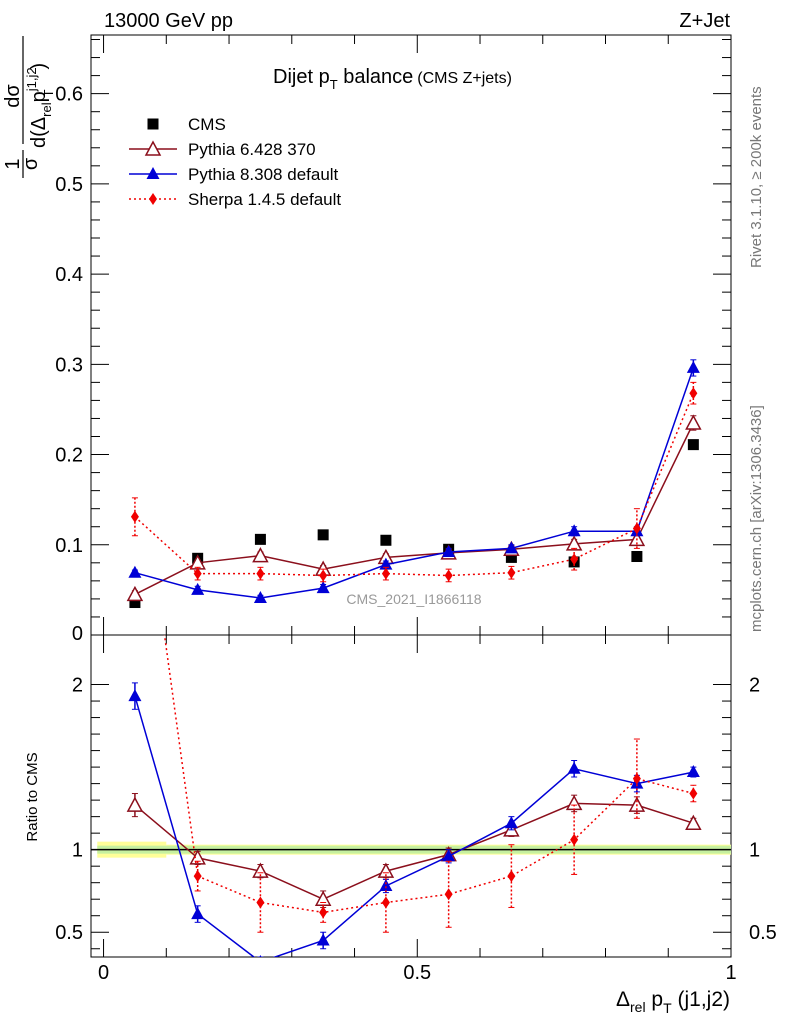 The width and height of the screenshot is (786, 1029). What do you see at coordinates (756, 177) in the screenshot?
I see `rivet-side-label: Rivet 3.1.10, ≥ 200k events` at bounding box center [756, 177].